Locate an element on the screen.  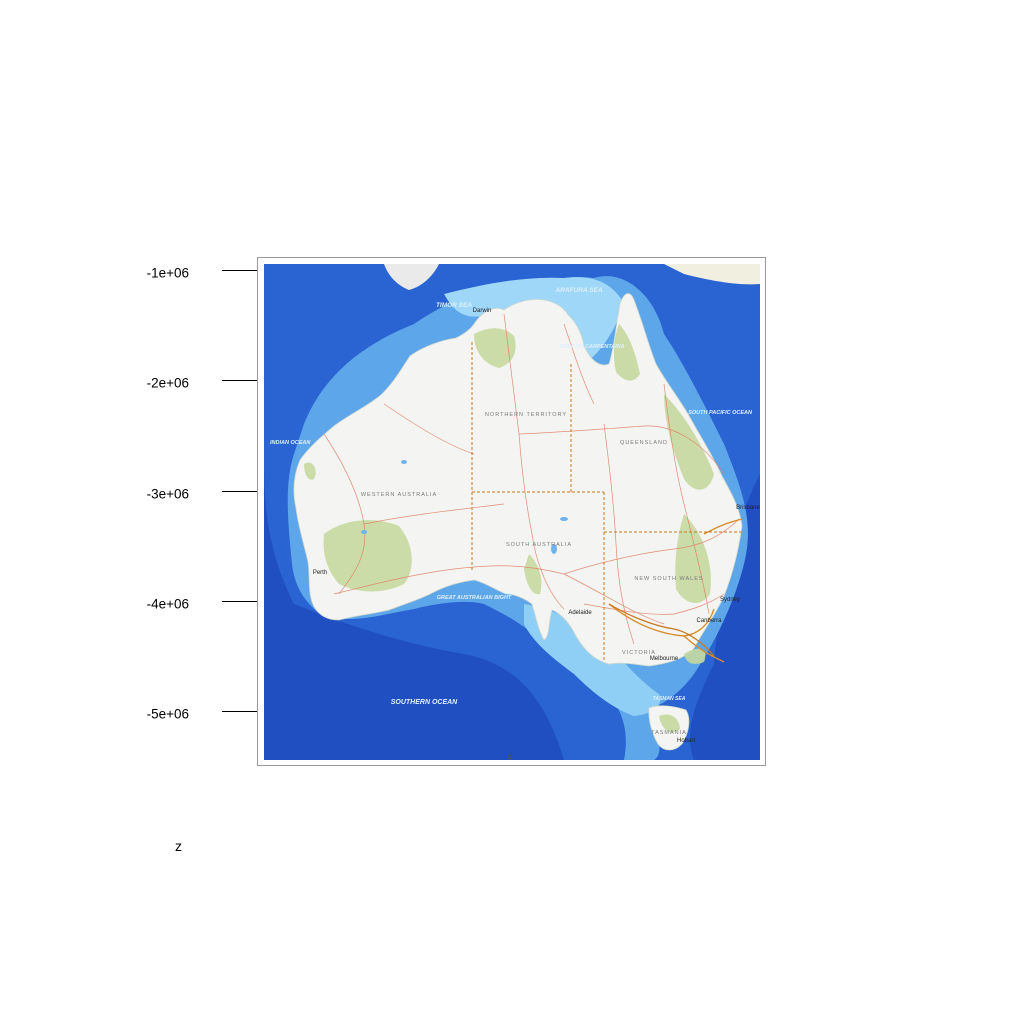
label-tasmania: TASMANIA is located at coordinates (669, 733).